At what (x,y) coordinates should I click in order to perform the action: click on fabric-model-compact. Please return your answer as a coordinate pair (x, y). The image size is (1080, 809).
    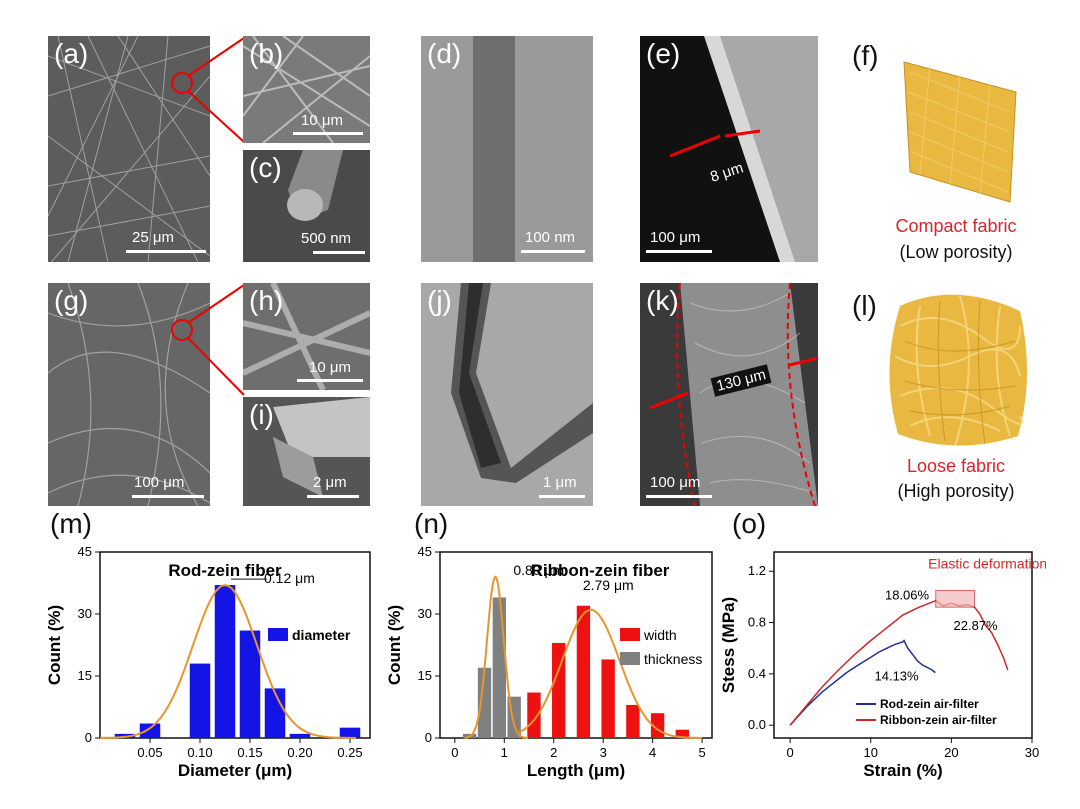
    Looking at the image, I should click on (960, 132).